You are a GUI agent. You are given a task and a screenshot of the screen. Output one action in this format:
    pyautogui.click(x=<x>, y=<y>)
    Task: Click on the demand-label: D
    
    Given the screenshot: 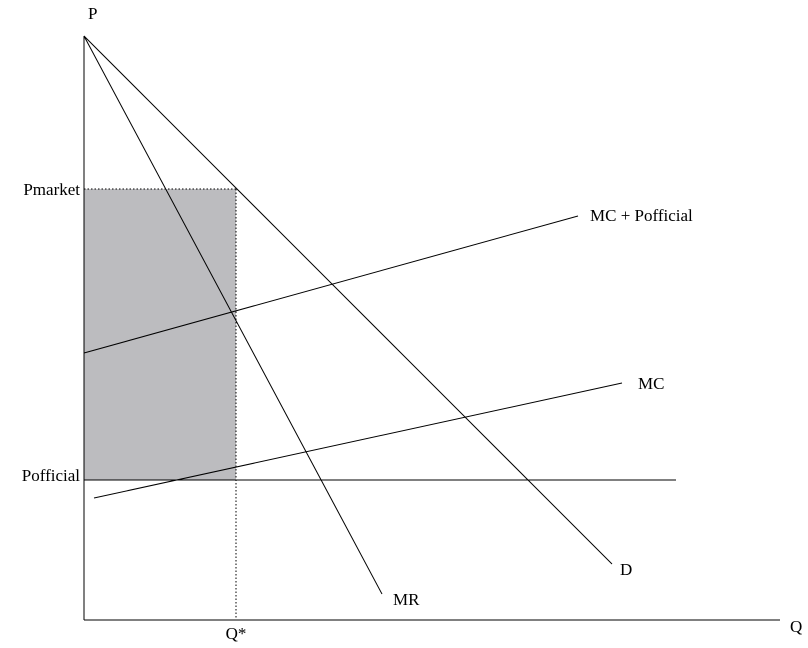 What is the action you would take?
    pyautogui.click(x=626, y=569)
    